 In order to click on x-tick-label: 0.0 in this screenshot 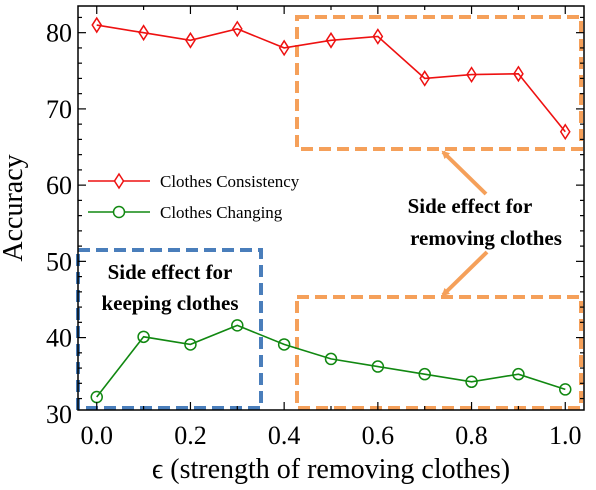, I will do `click(96, 435)`.